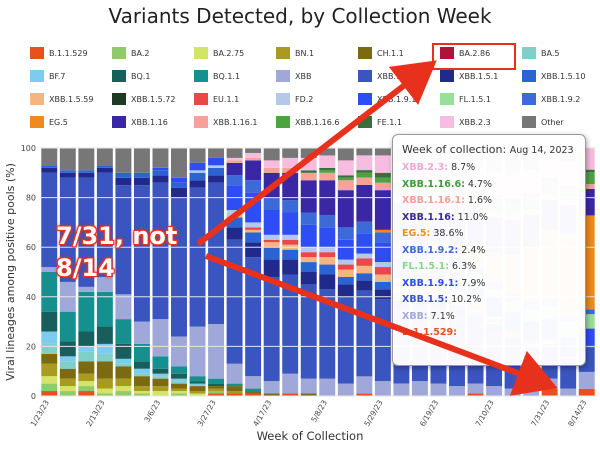 The width and height of the screenshot is (600, 456). What do you see at coordinates (47, 76) in the screenshot?
I see `legend-item: BF.7` at bounding box center [47, 76].